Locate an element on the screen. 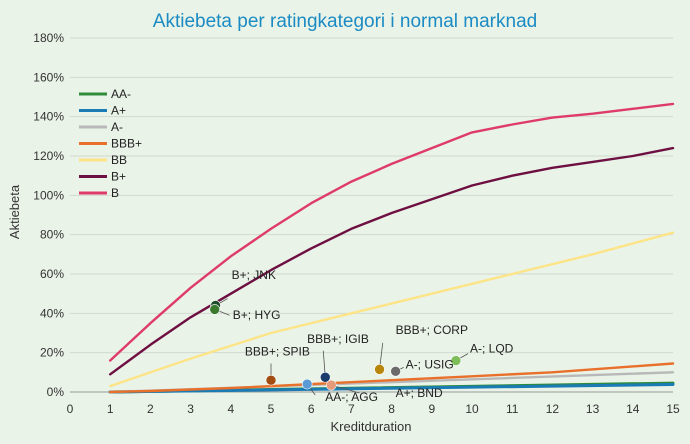  x-tick-label: 7 is located at coordinates (351, 409).